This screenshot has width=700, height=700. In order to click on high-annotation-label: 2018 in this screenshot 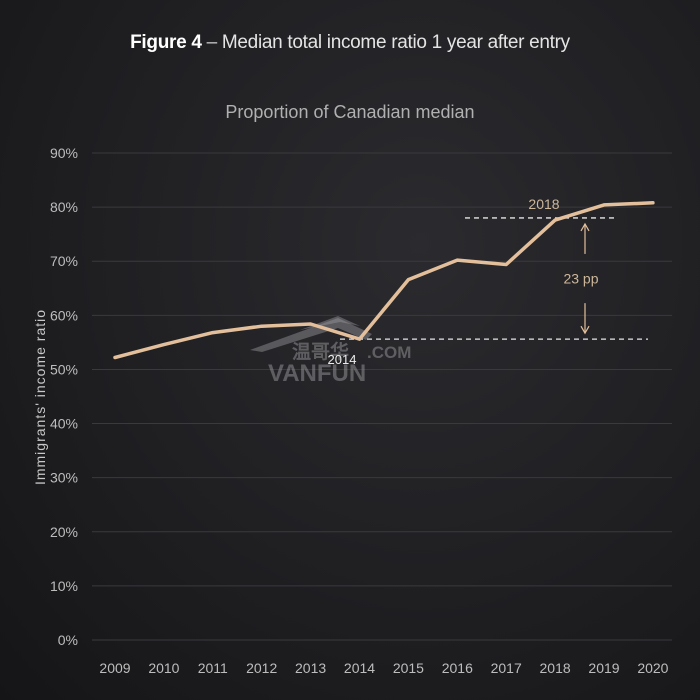, I will do `click(543, 204)`.